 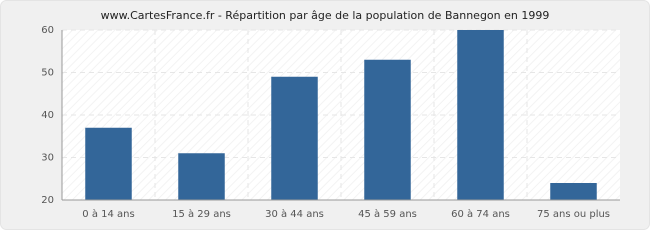 I want to click on x-tick-label: 15 à 29 ans, so click(x=201, y=214).